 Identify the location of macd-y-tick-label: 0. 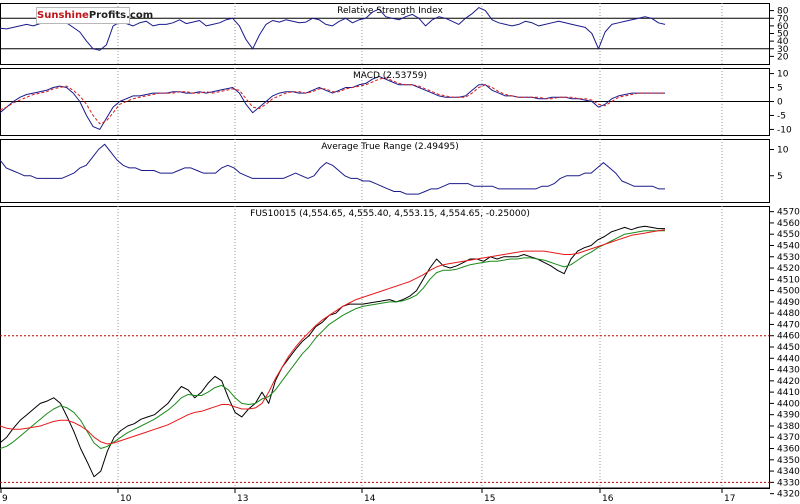
(780, 103).